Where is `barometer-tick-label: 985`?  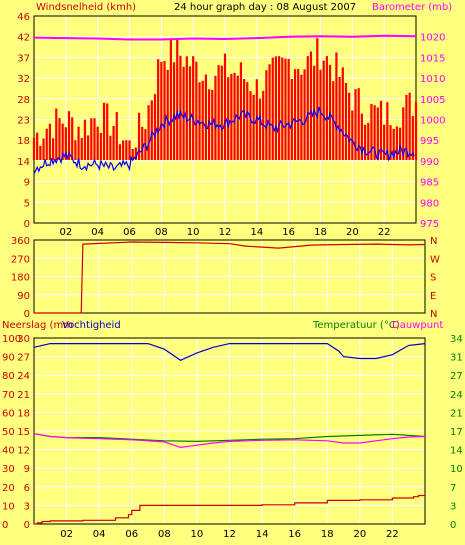
barometer-tick-label: 985 is located at coordinates (429, 183).